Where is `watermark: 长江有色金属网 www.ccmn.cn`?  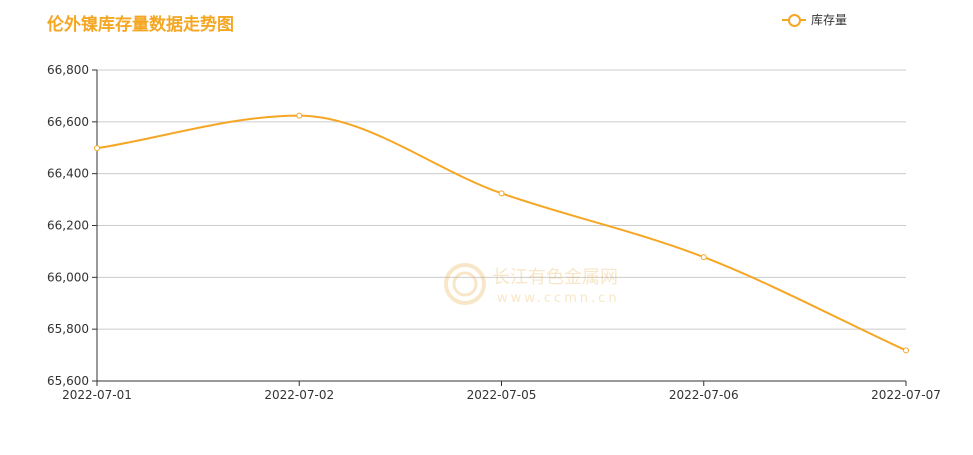
watermark: 长江有色金属网 www.ccmn.cn is located at coordinates (532, 284).